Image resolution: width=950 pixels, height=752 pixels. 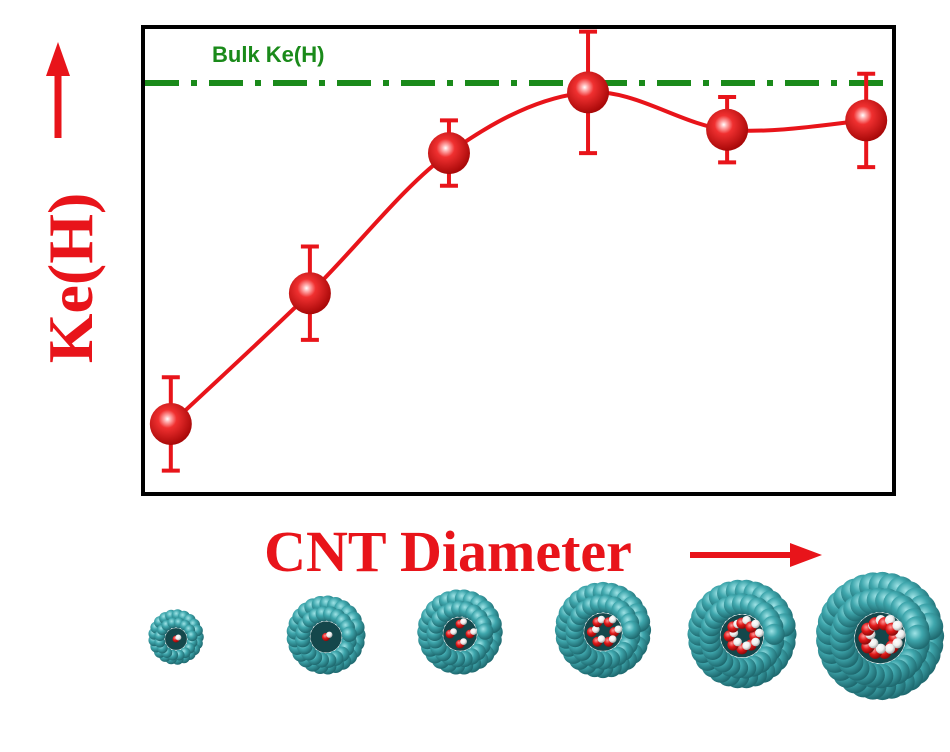 What do you see at coordinates (448, 551) in the screenshot?
I see `x-axis-label: CNT Diameter` at bounding box center [448, 551].